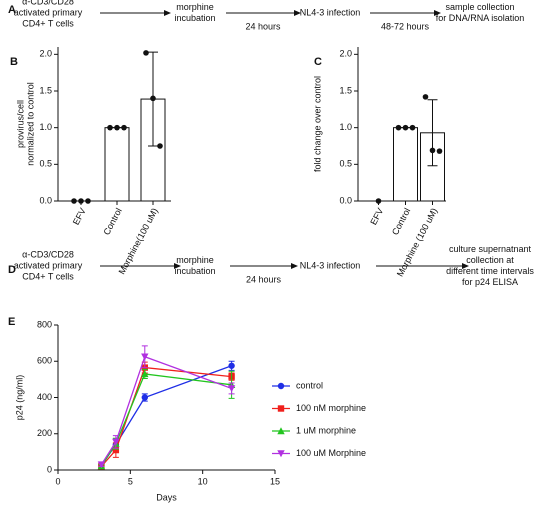 The height and width of the screenshot is (506, 550). Describe the element at coordinates (30, 124) in the screenshot. I see `y-axis-label: normalized to control` at that location.